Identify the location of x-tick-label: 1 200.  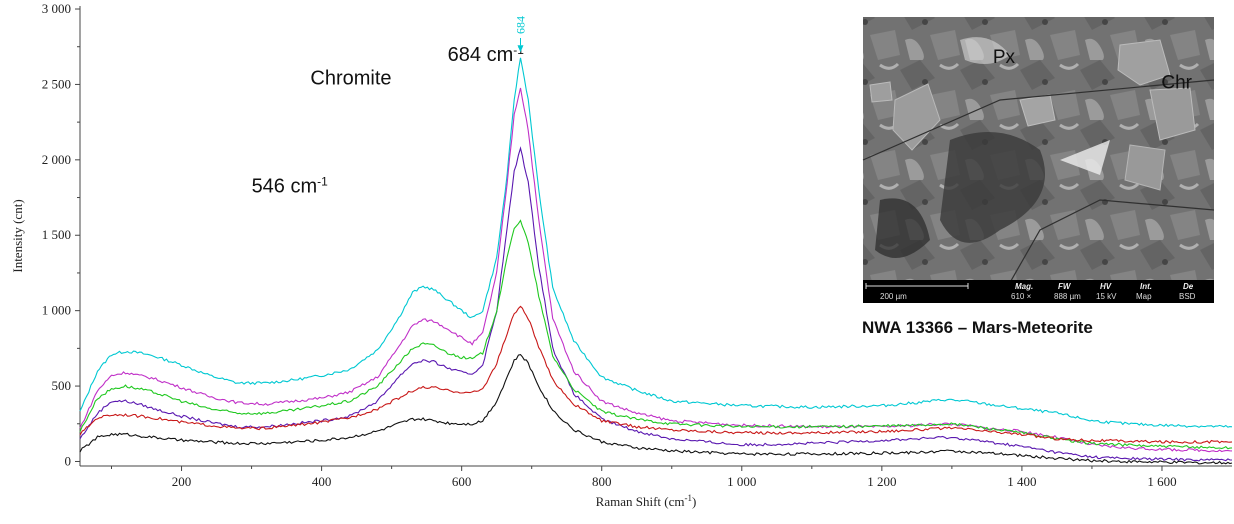
(881, 481).